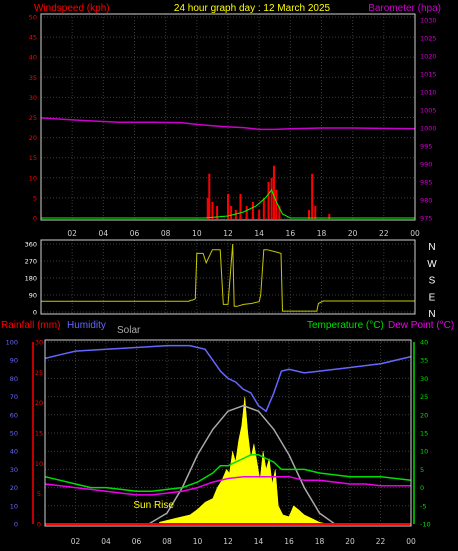  What do you see at coordinates (252, 8) in the screenshot?
I see `graph-title: 24 hour graph day : 12 March 2025` at bounding box center [252, 8].